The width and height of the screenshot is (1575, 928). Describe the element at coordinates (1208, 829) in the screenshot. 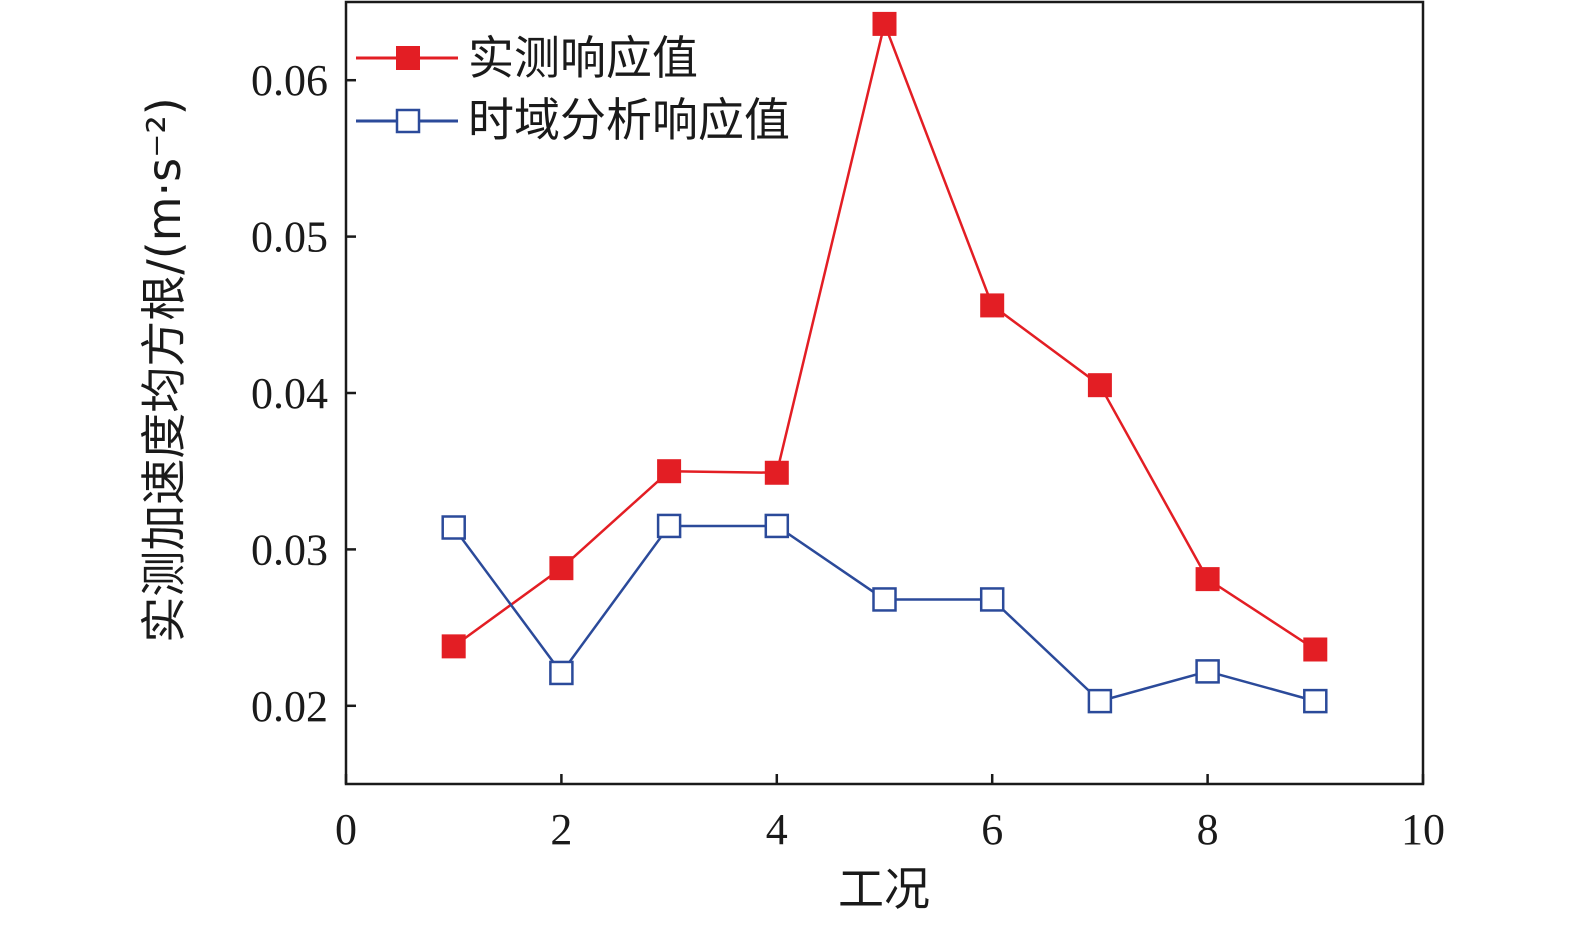

I see `x-tick-label: 8` at that location.